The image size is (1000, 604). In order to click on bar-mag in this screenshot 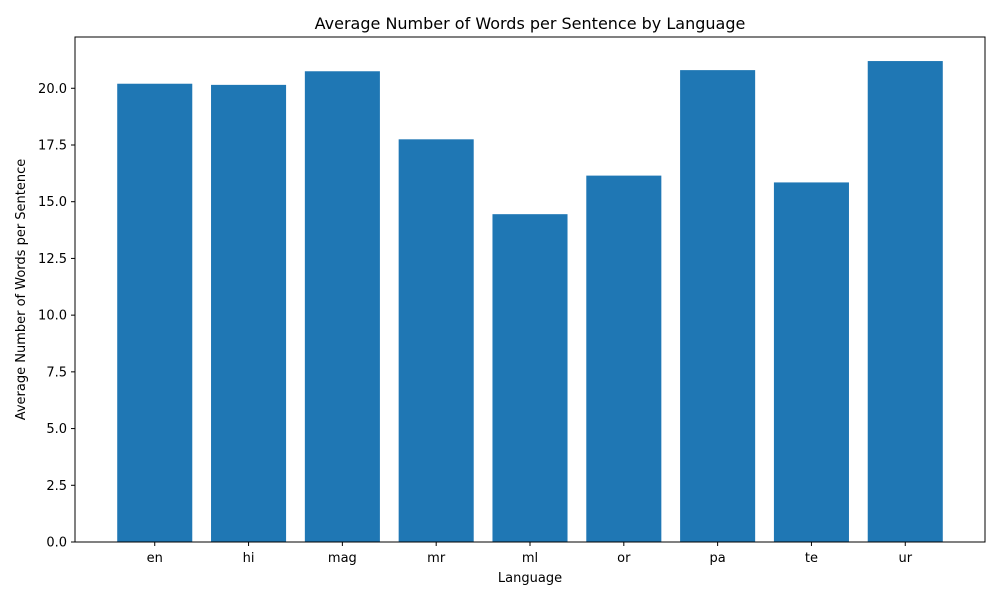, I will do `click(342, 306)`.